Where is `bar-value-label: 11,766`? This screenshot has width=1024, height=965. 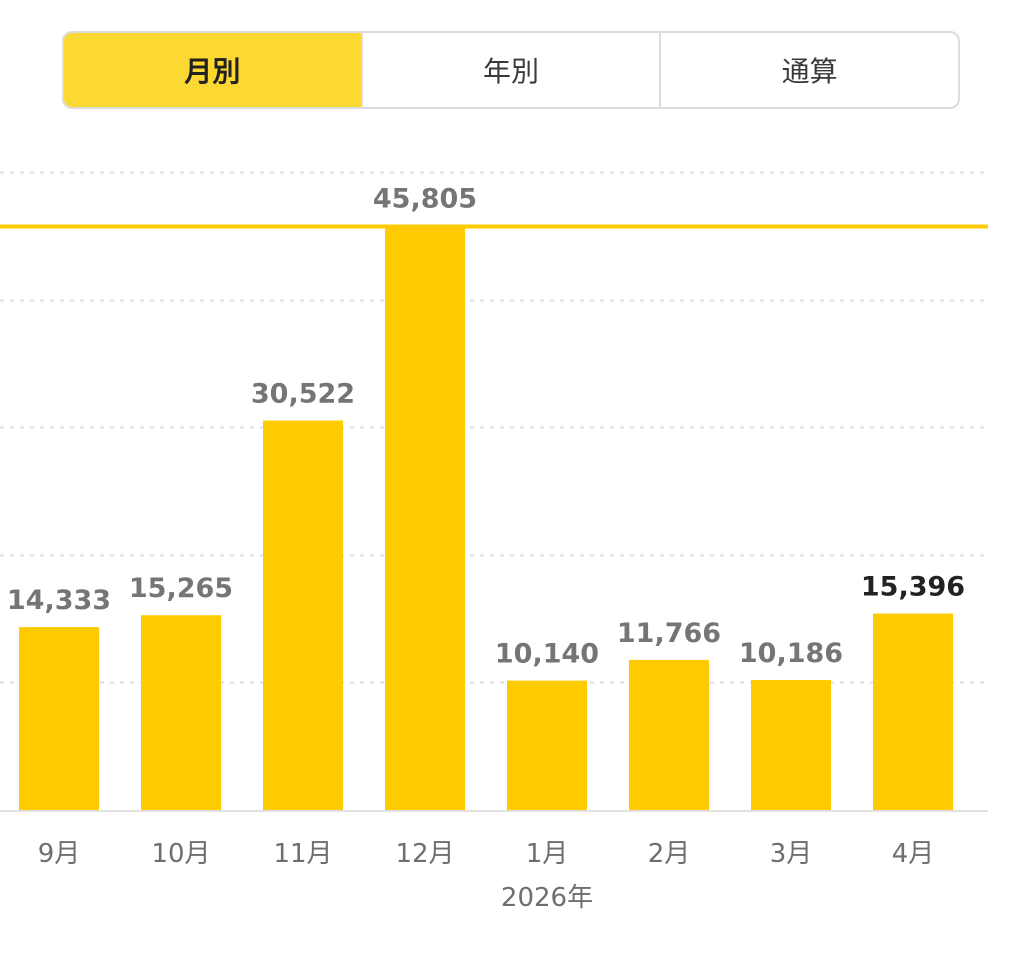
bar-value-label: 11,766 is located at coordinates (669, 633).